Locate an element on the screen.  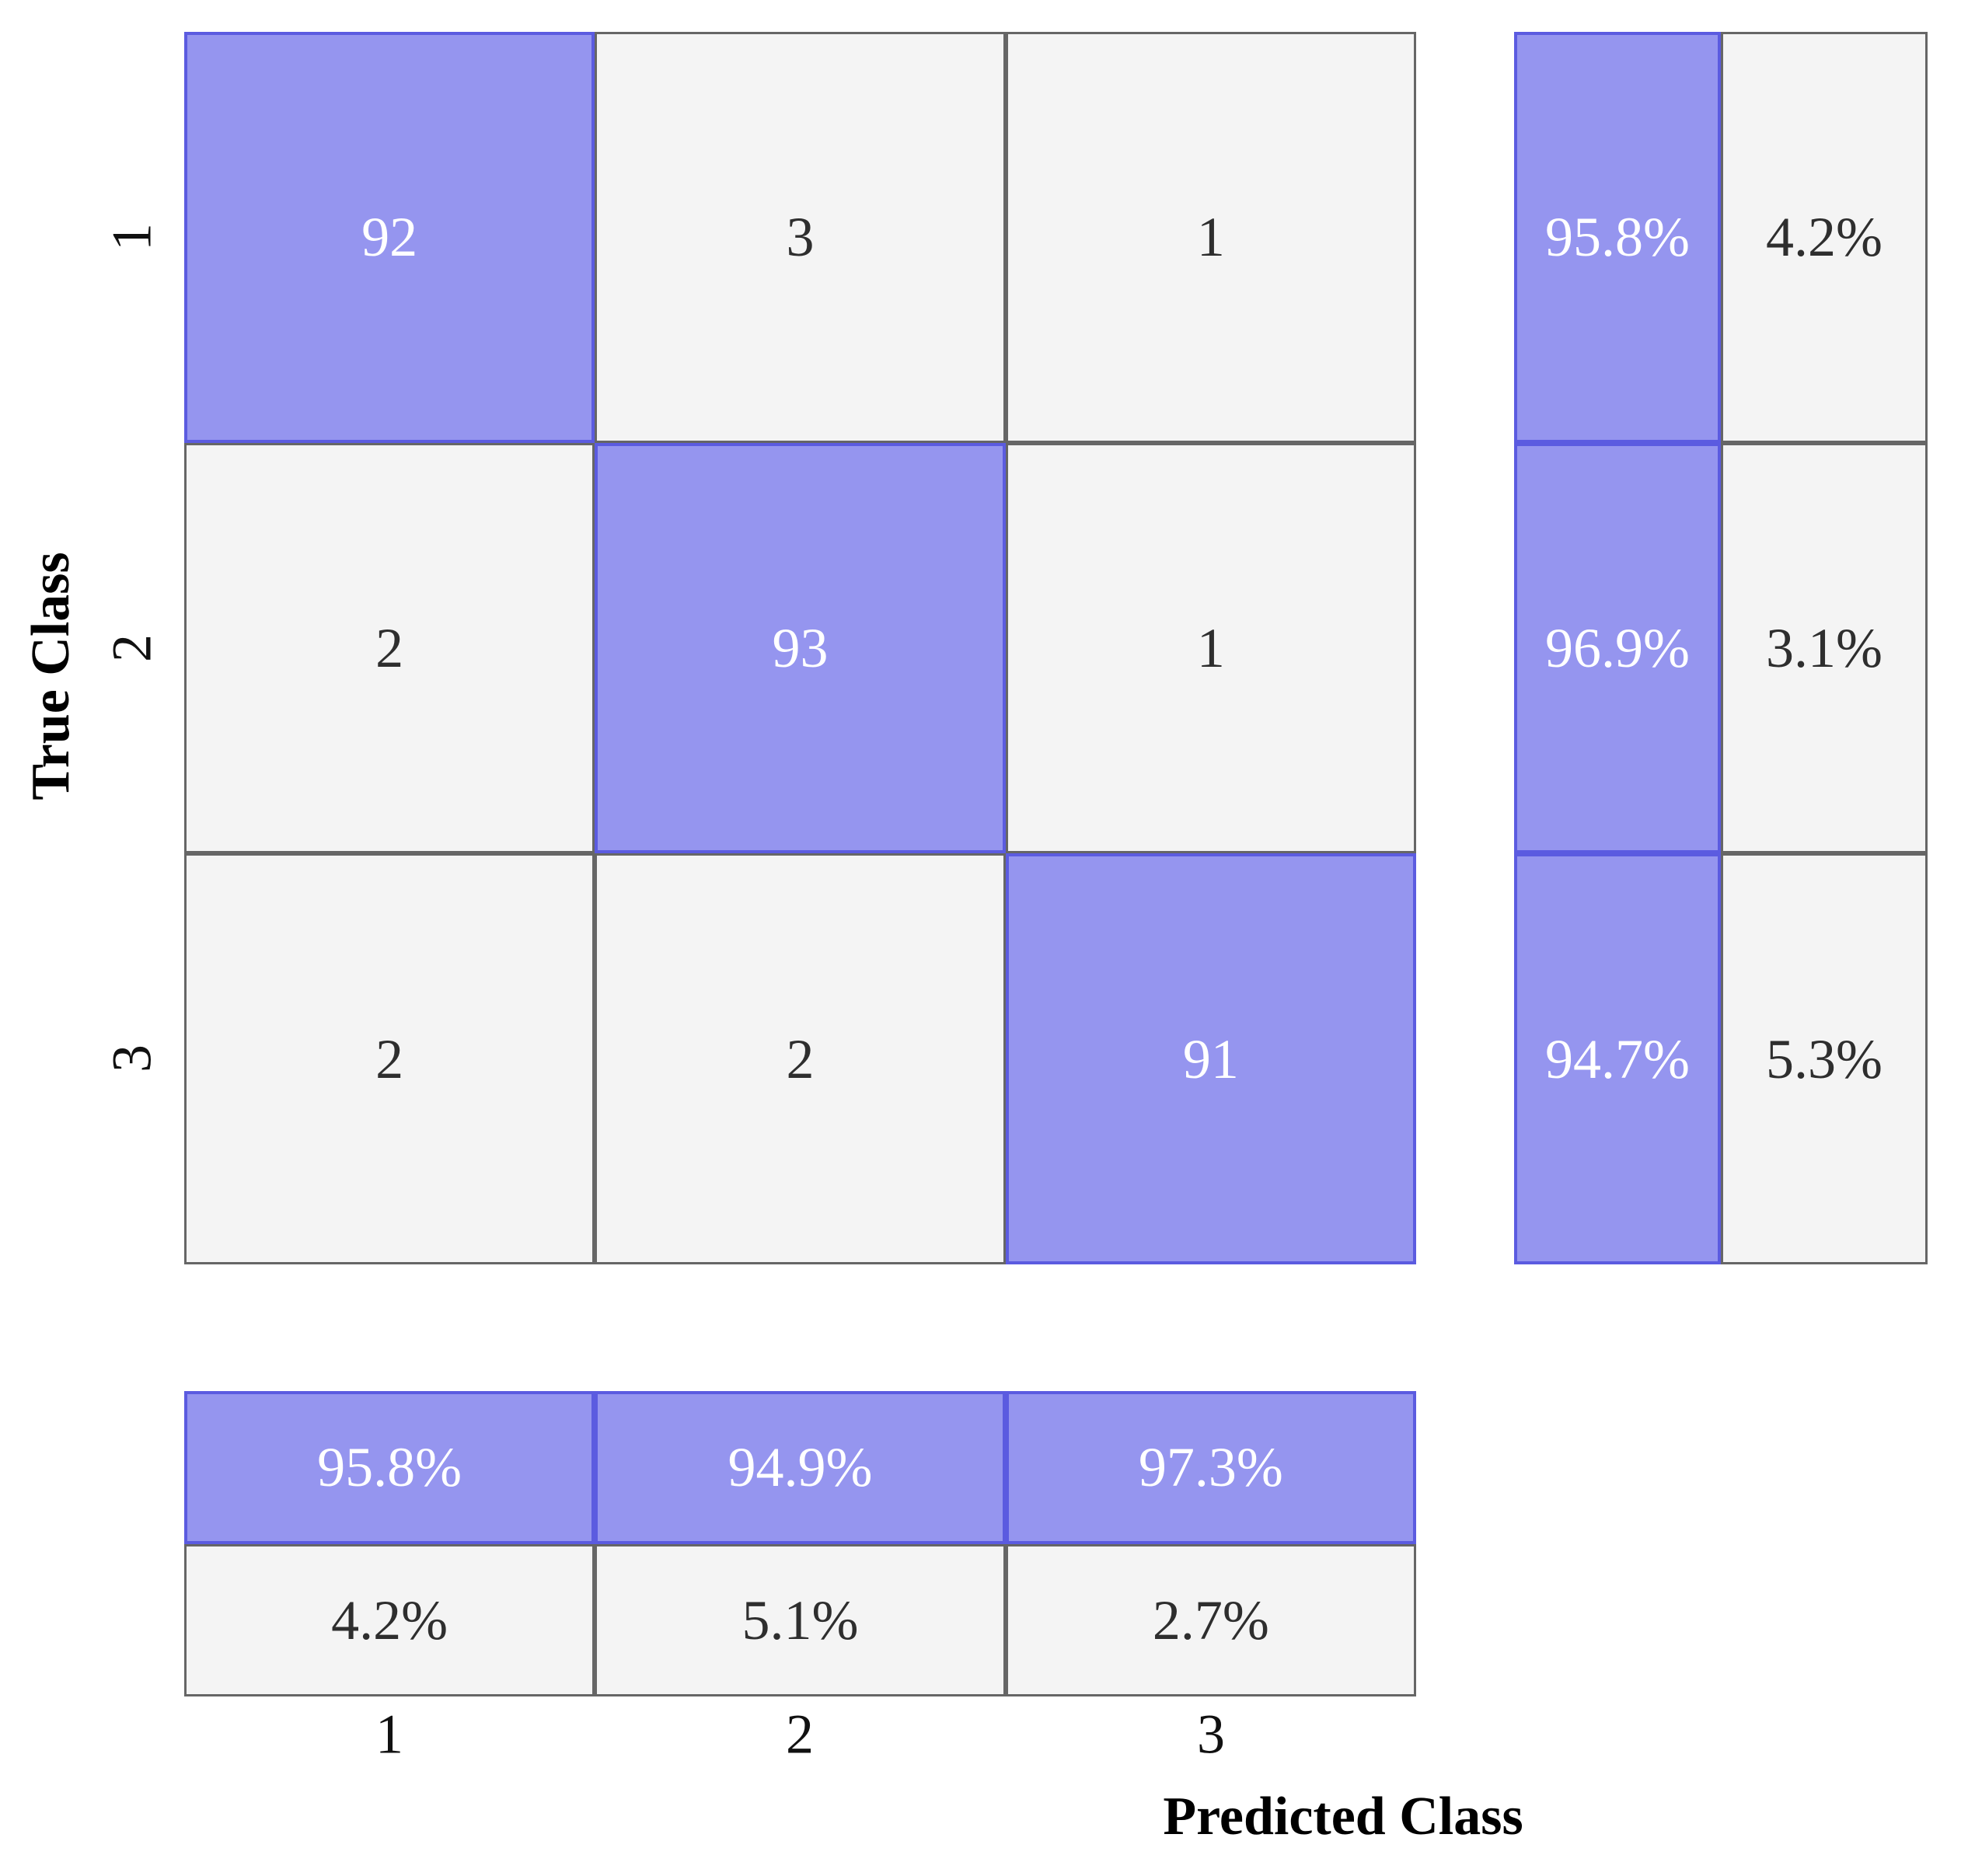
col-summary-c2-error: 5.1% is located at coordinates (800, 1620).